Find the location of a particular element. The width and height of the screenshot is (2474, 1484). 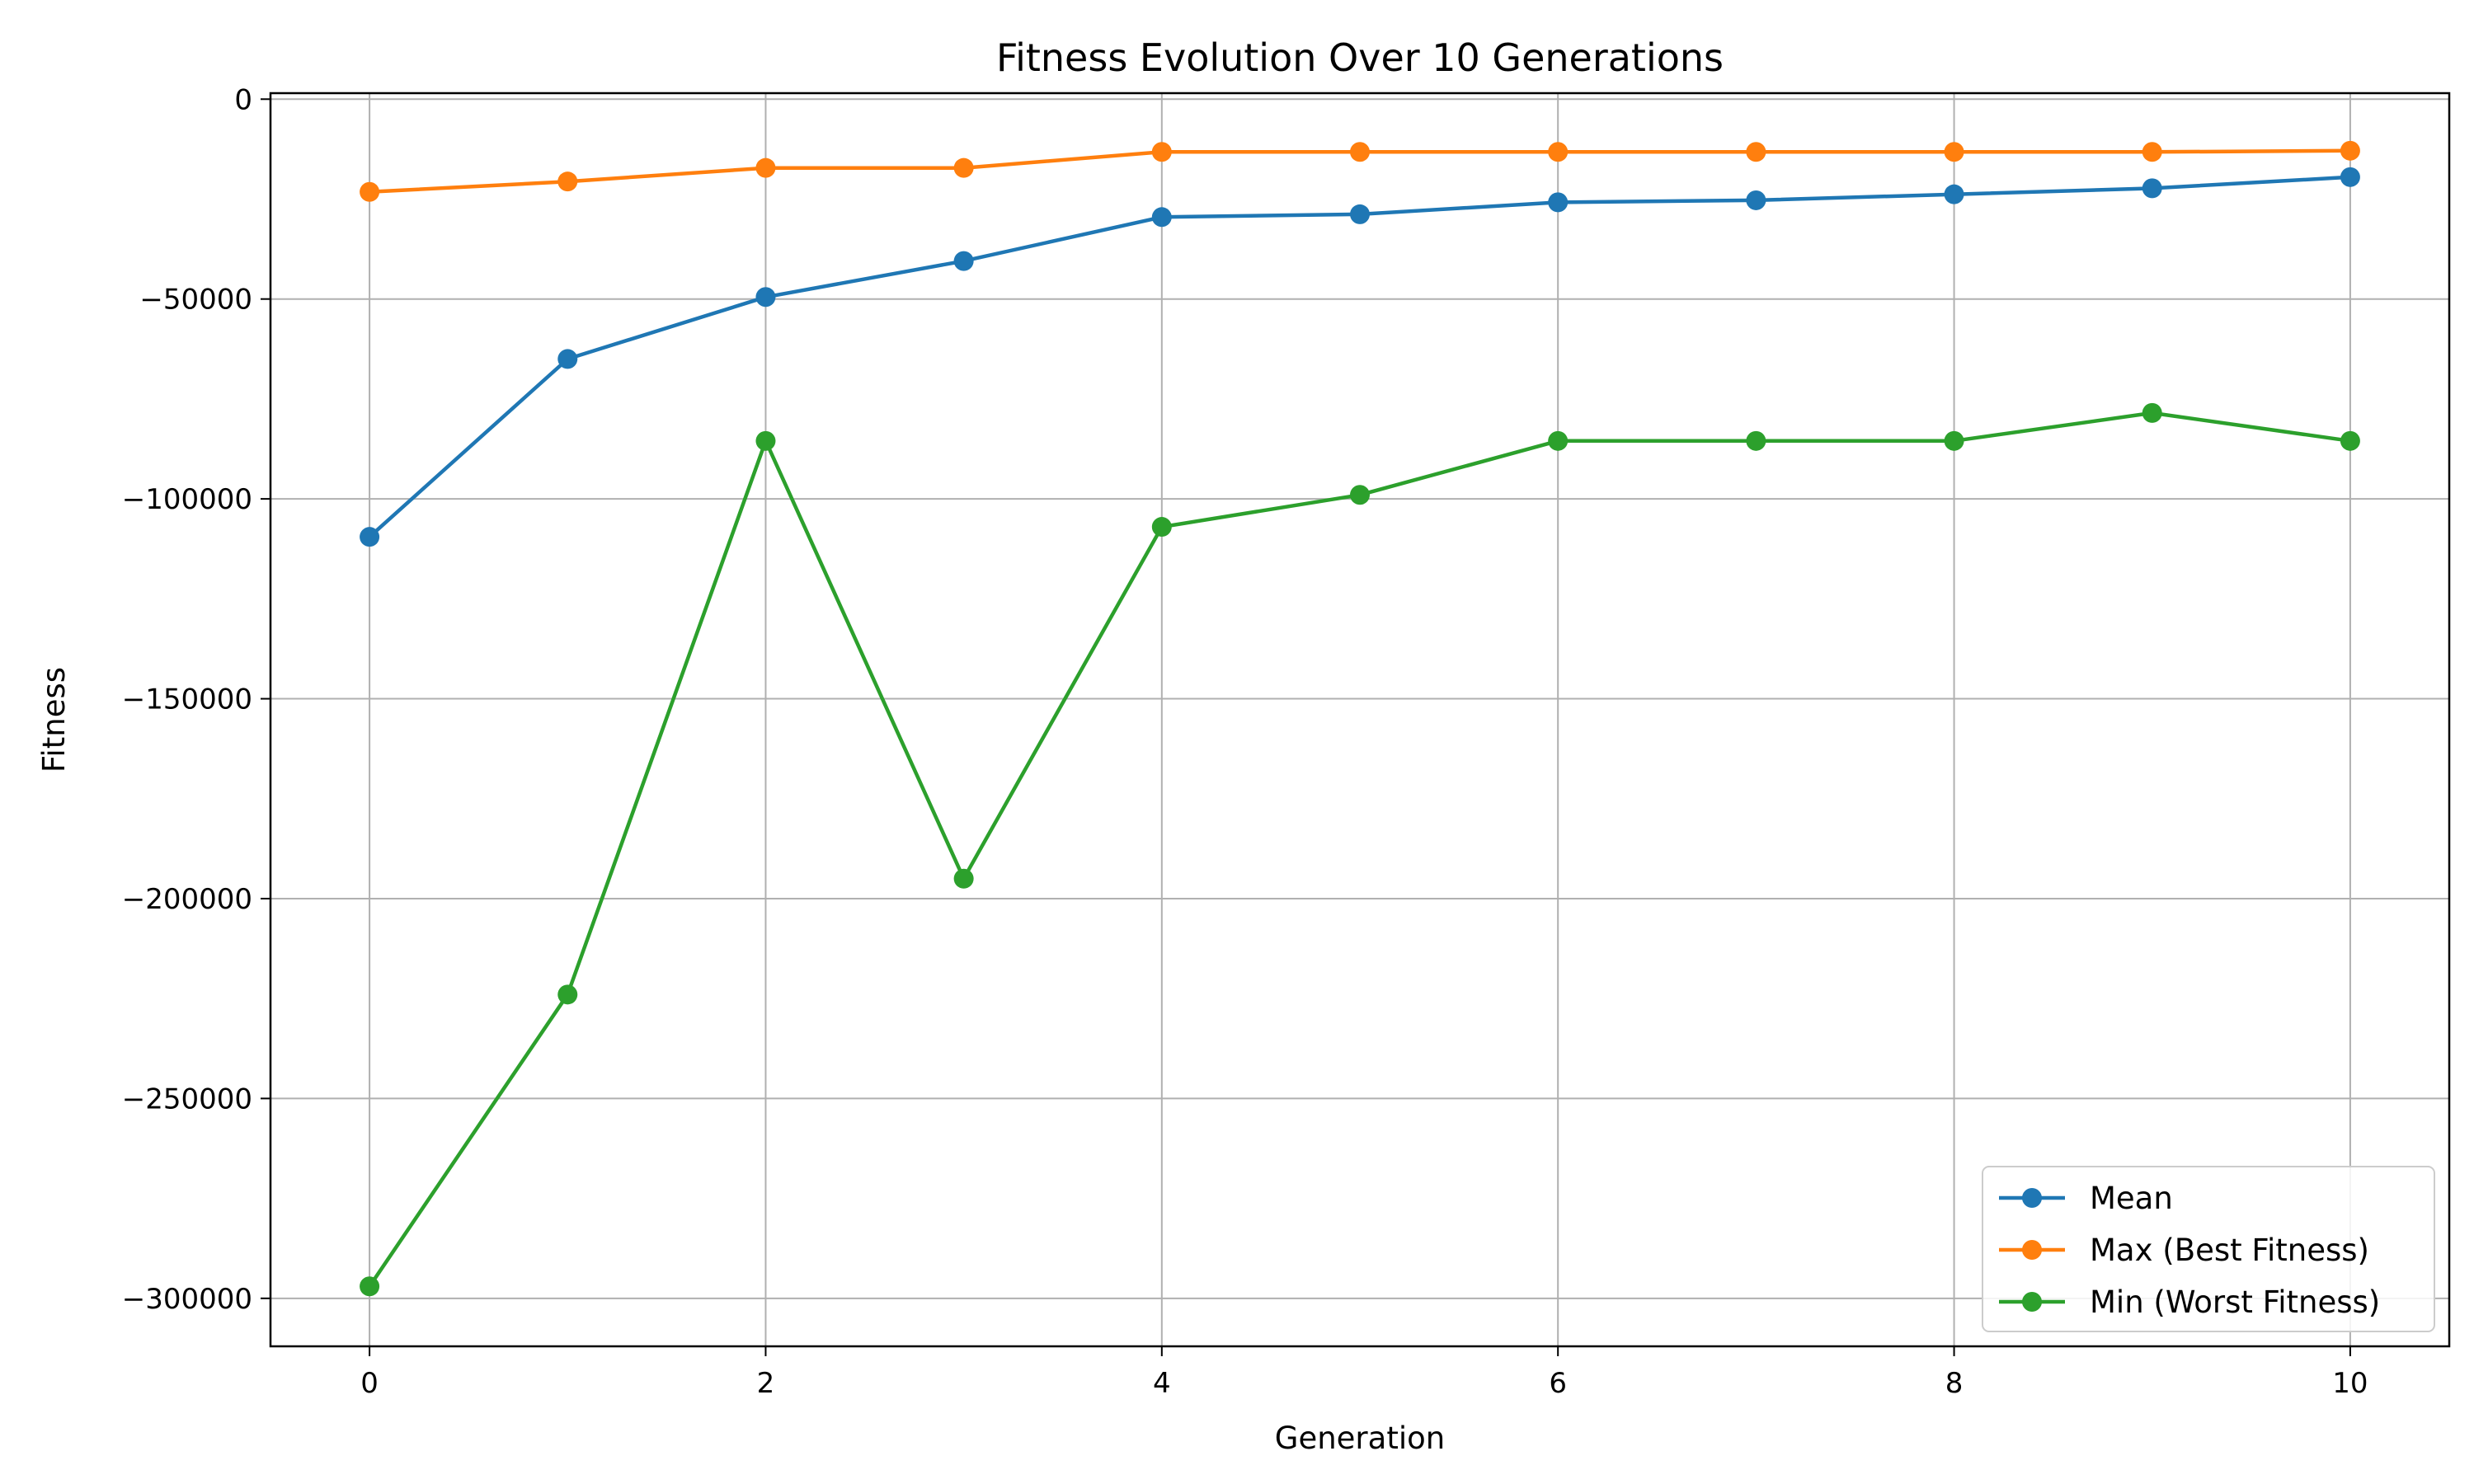

legend-label: Mean is located at coordinates (2131, 1198).